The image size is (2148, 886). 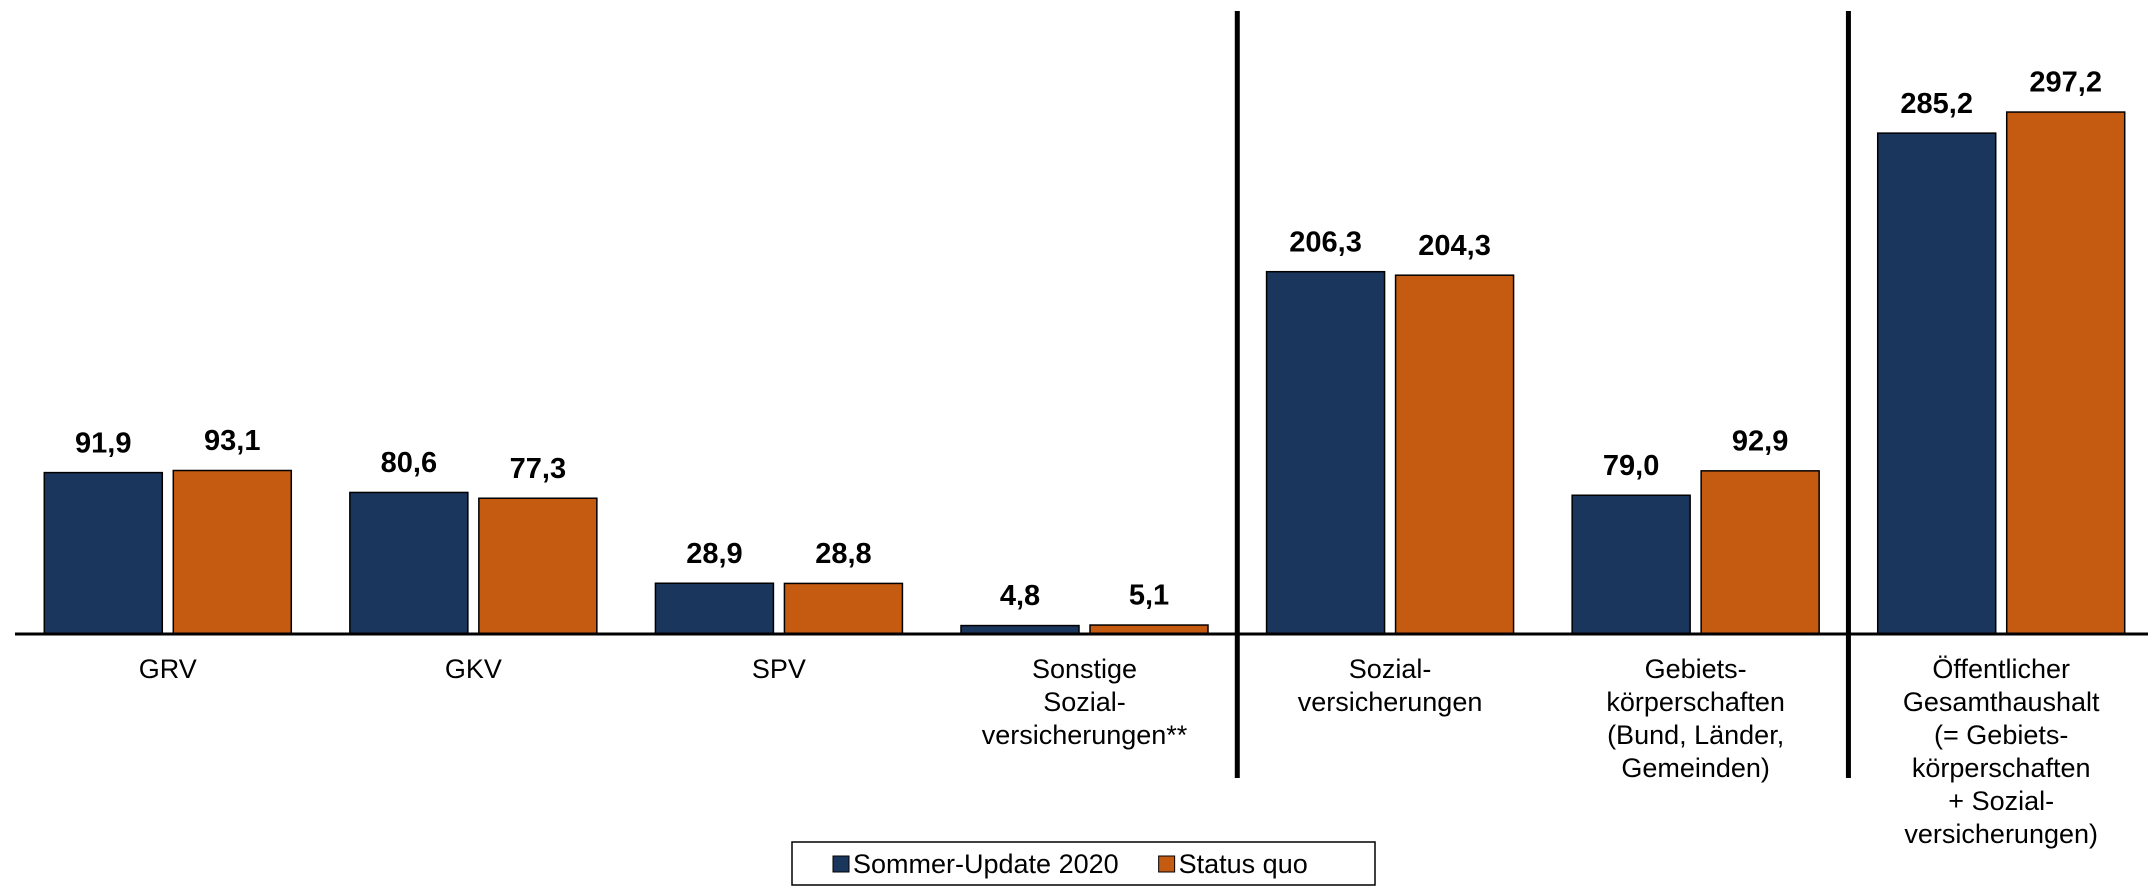 I want to click on x-tick-label: Gesamthaushalt, so click(x=2001, y=702).